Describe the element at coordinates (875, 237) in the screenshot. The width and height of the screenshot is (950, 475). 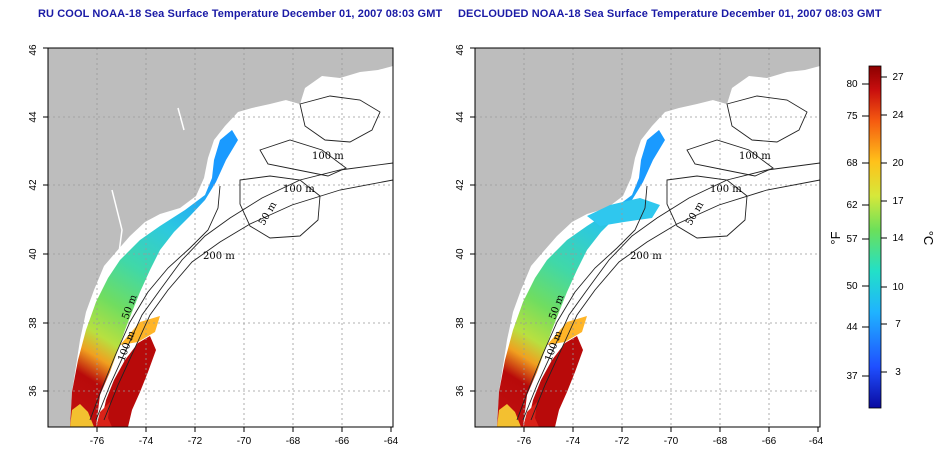
I see `colorbar-gradient` at that location.